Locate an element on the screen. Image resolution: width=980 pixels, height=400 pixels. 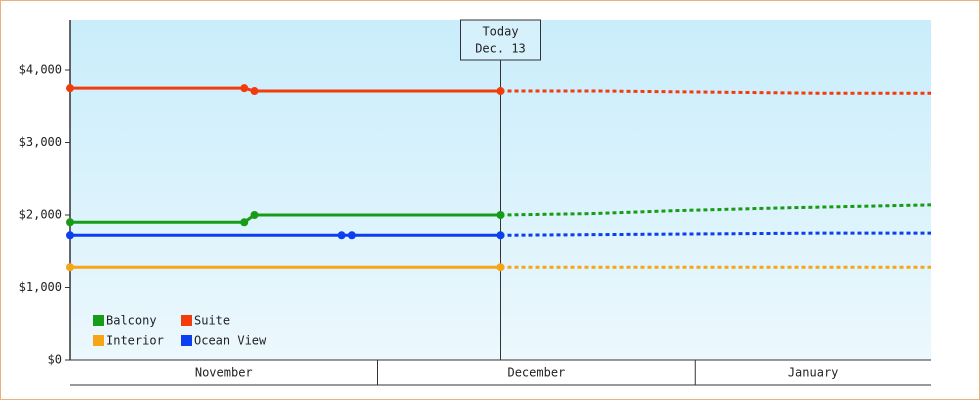
today-box is located at coordinates (500, 40).